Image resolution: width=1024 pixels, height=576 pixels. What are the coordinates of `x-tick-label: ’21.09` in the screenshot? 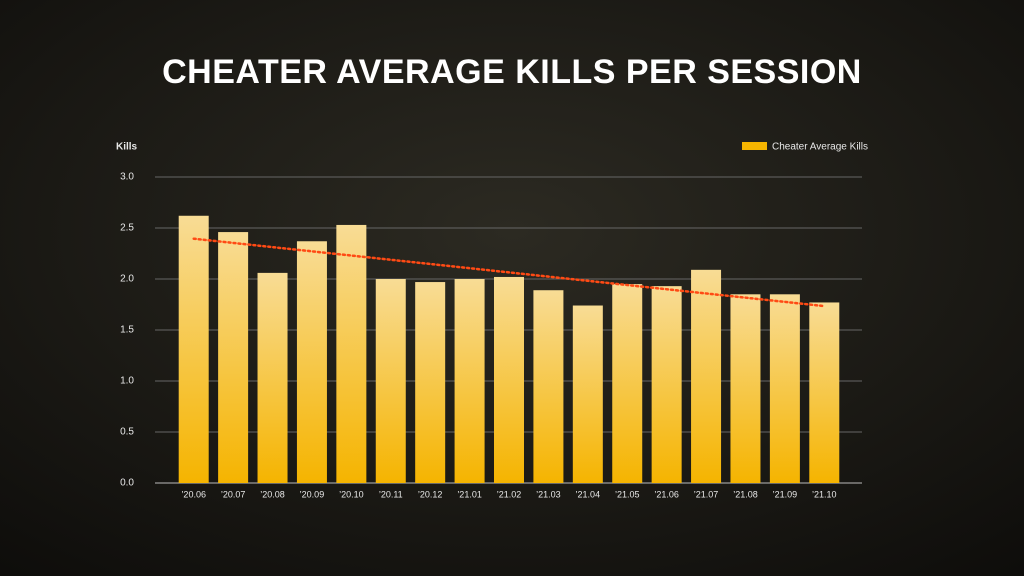 It's located at (785, 494).